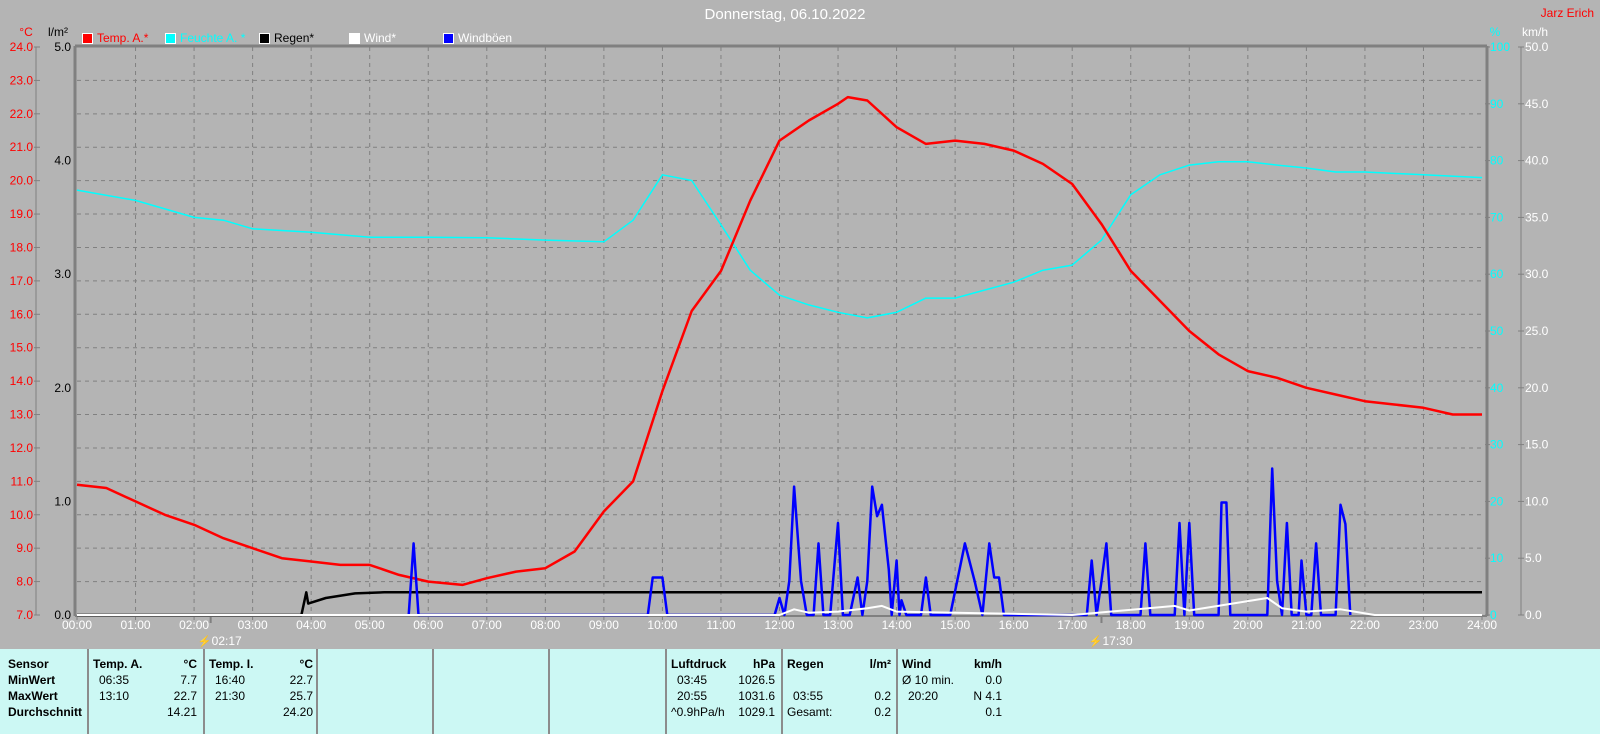 The width and height of the screenshot is (1600, 734). I want to click on temp-tick: 23.0, so click(22, 80).